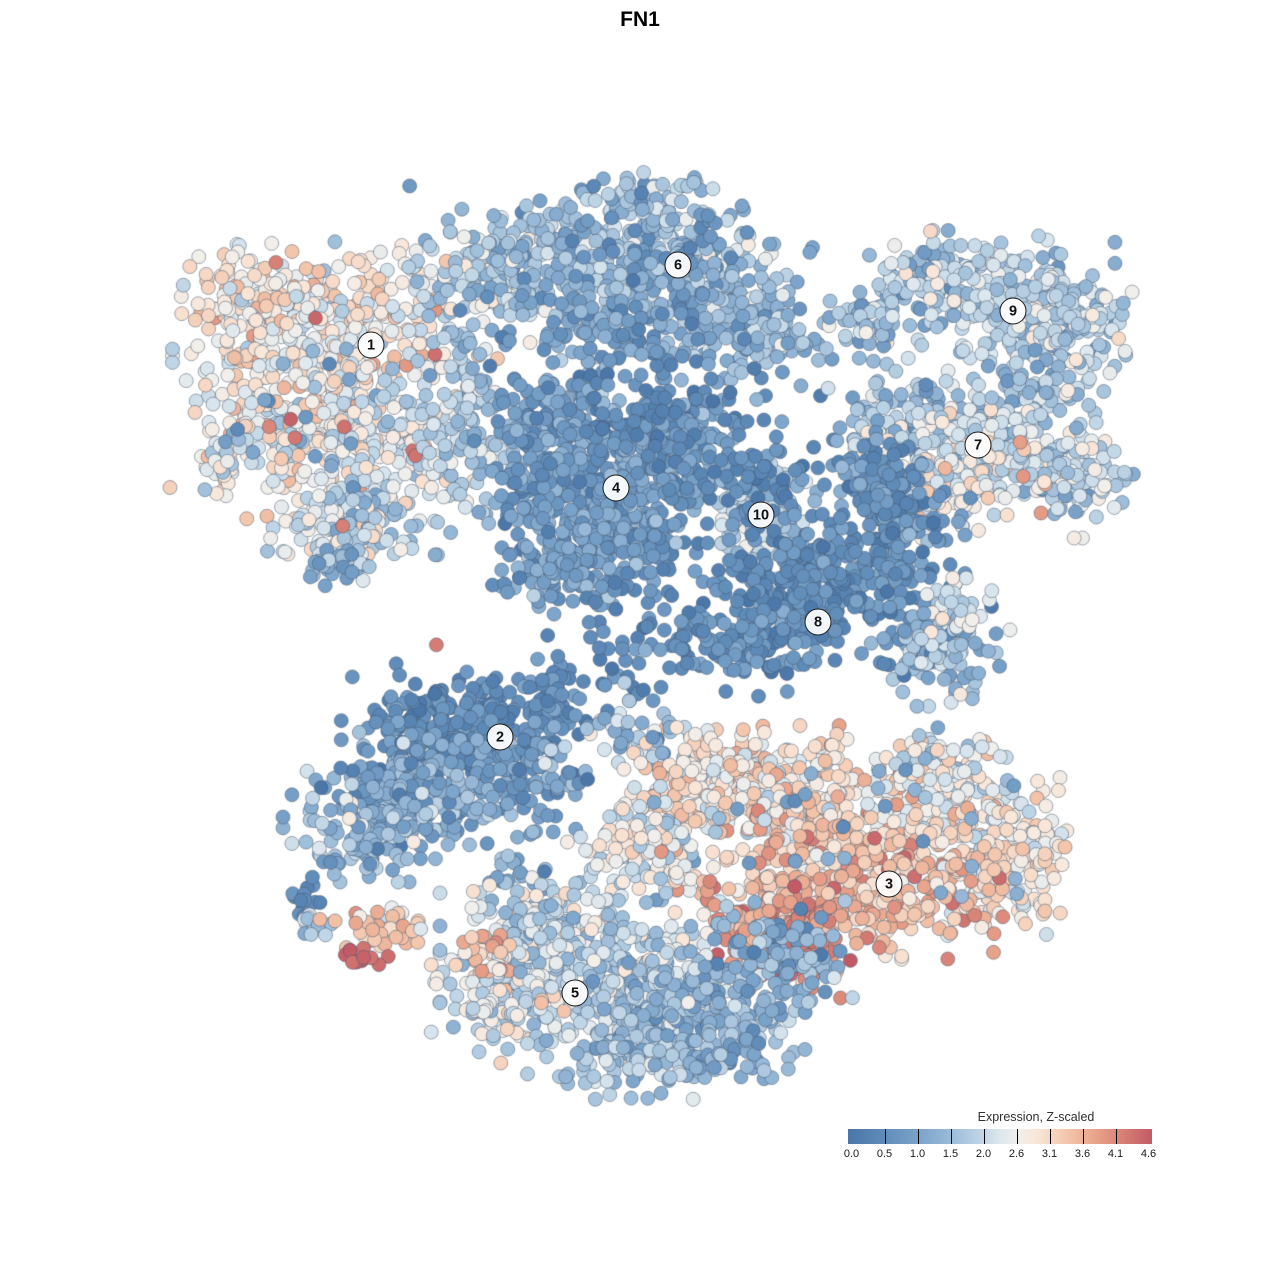 Image resolution: width=1280 pixels, height=1280 pixels. Describe the element at coordinates (1082, 1154) in the screenshot. I see `colorbar-tick-label: 3.6` at that location.